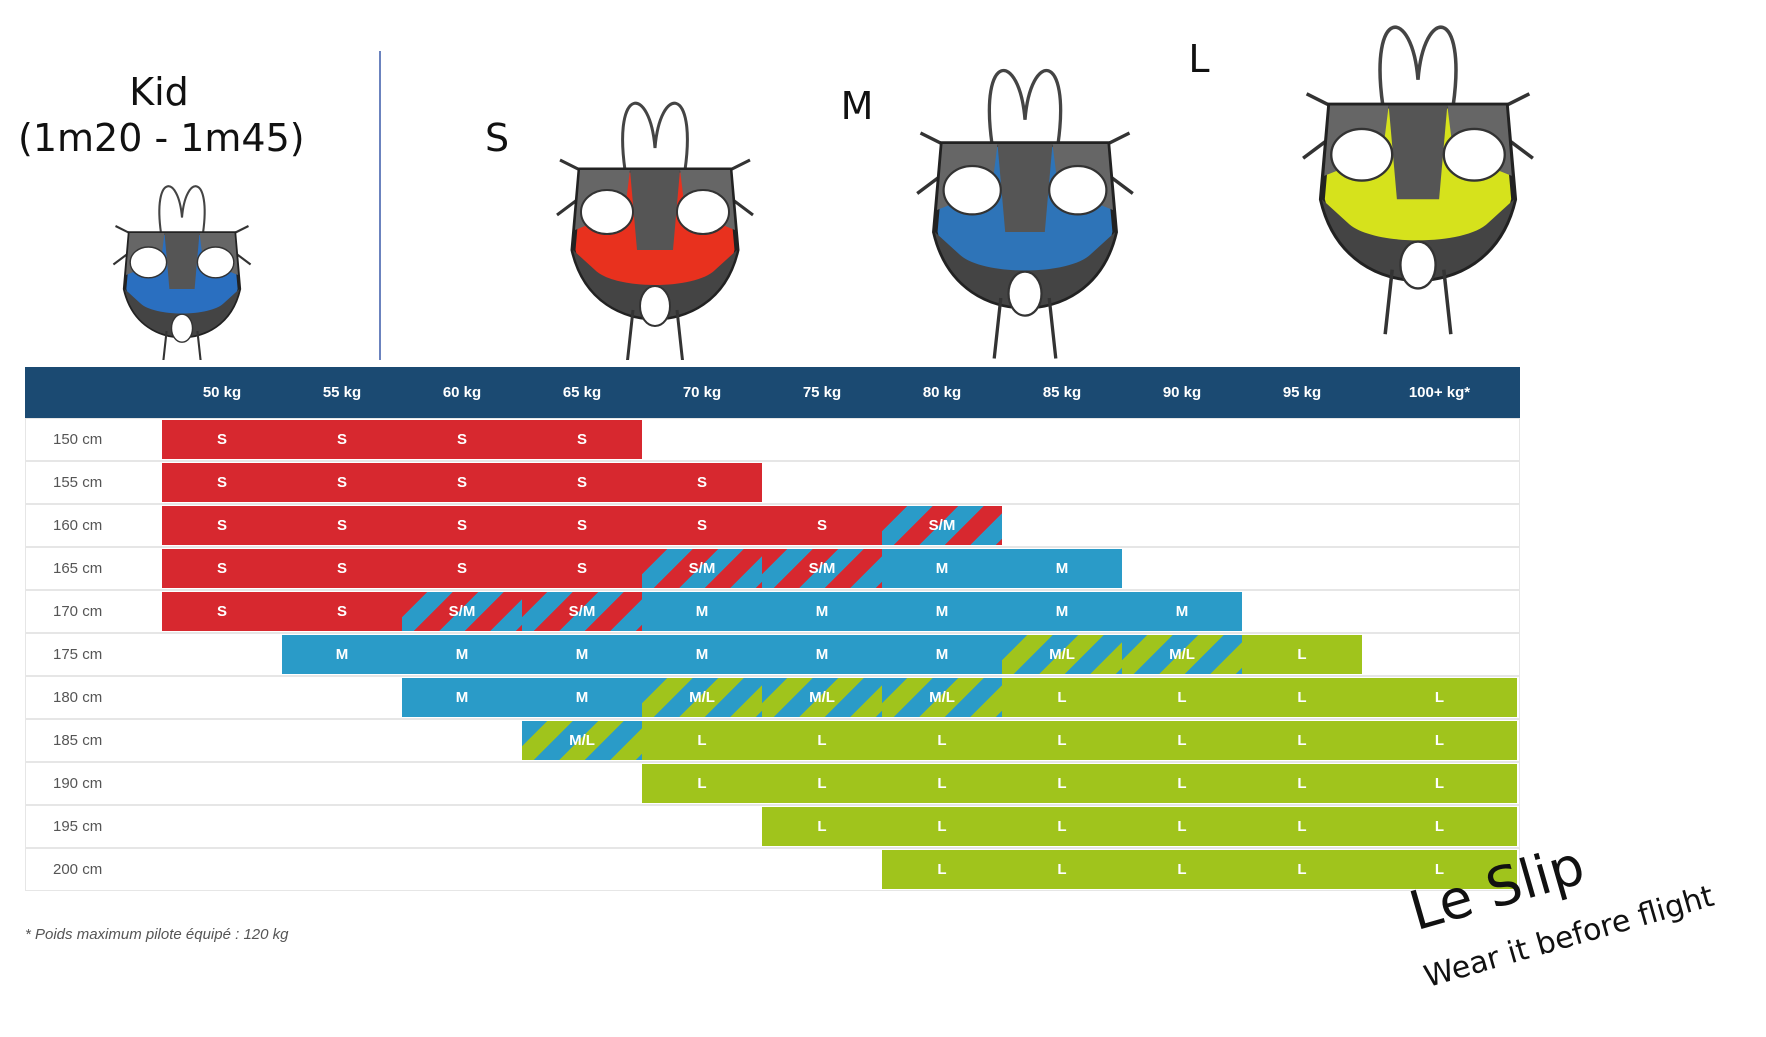  Describe the element at coordinates (78, 869) in the screenshot. I see `height-label: 200 cm` at that location.